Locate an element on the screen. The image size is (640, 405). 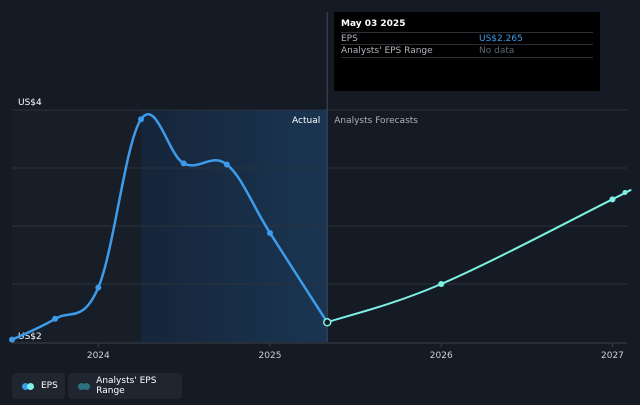
actual-label: Actual is located at coordinates (306, 121).